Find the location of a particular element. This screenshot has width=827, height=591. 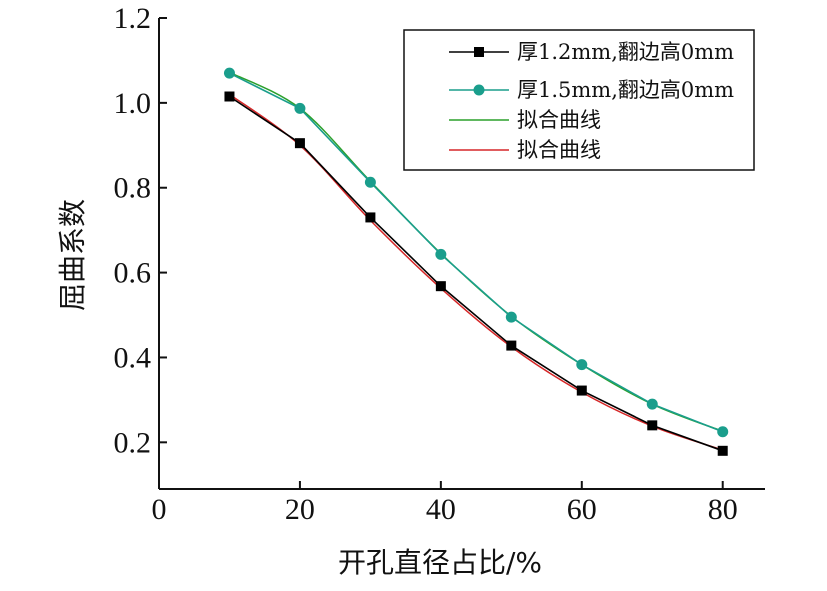

legend-label-0: 厚1.2mm,翻边高0mm is located at coordinates (625, 52).